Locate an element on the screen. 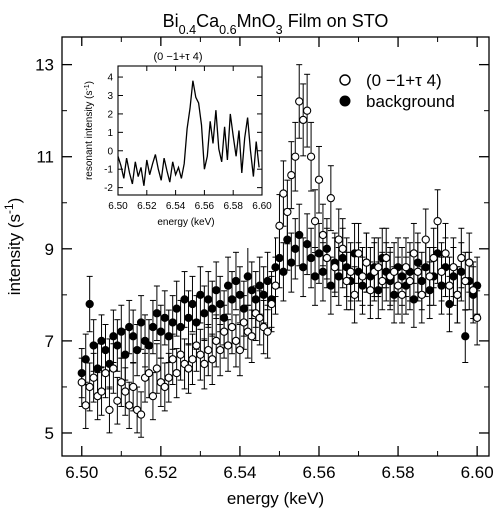 The height and width of the screenshot is (513, 501). x-tick-label: 6.60 is located at coordinates (477, 472).